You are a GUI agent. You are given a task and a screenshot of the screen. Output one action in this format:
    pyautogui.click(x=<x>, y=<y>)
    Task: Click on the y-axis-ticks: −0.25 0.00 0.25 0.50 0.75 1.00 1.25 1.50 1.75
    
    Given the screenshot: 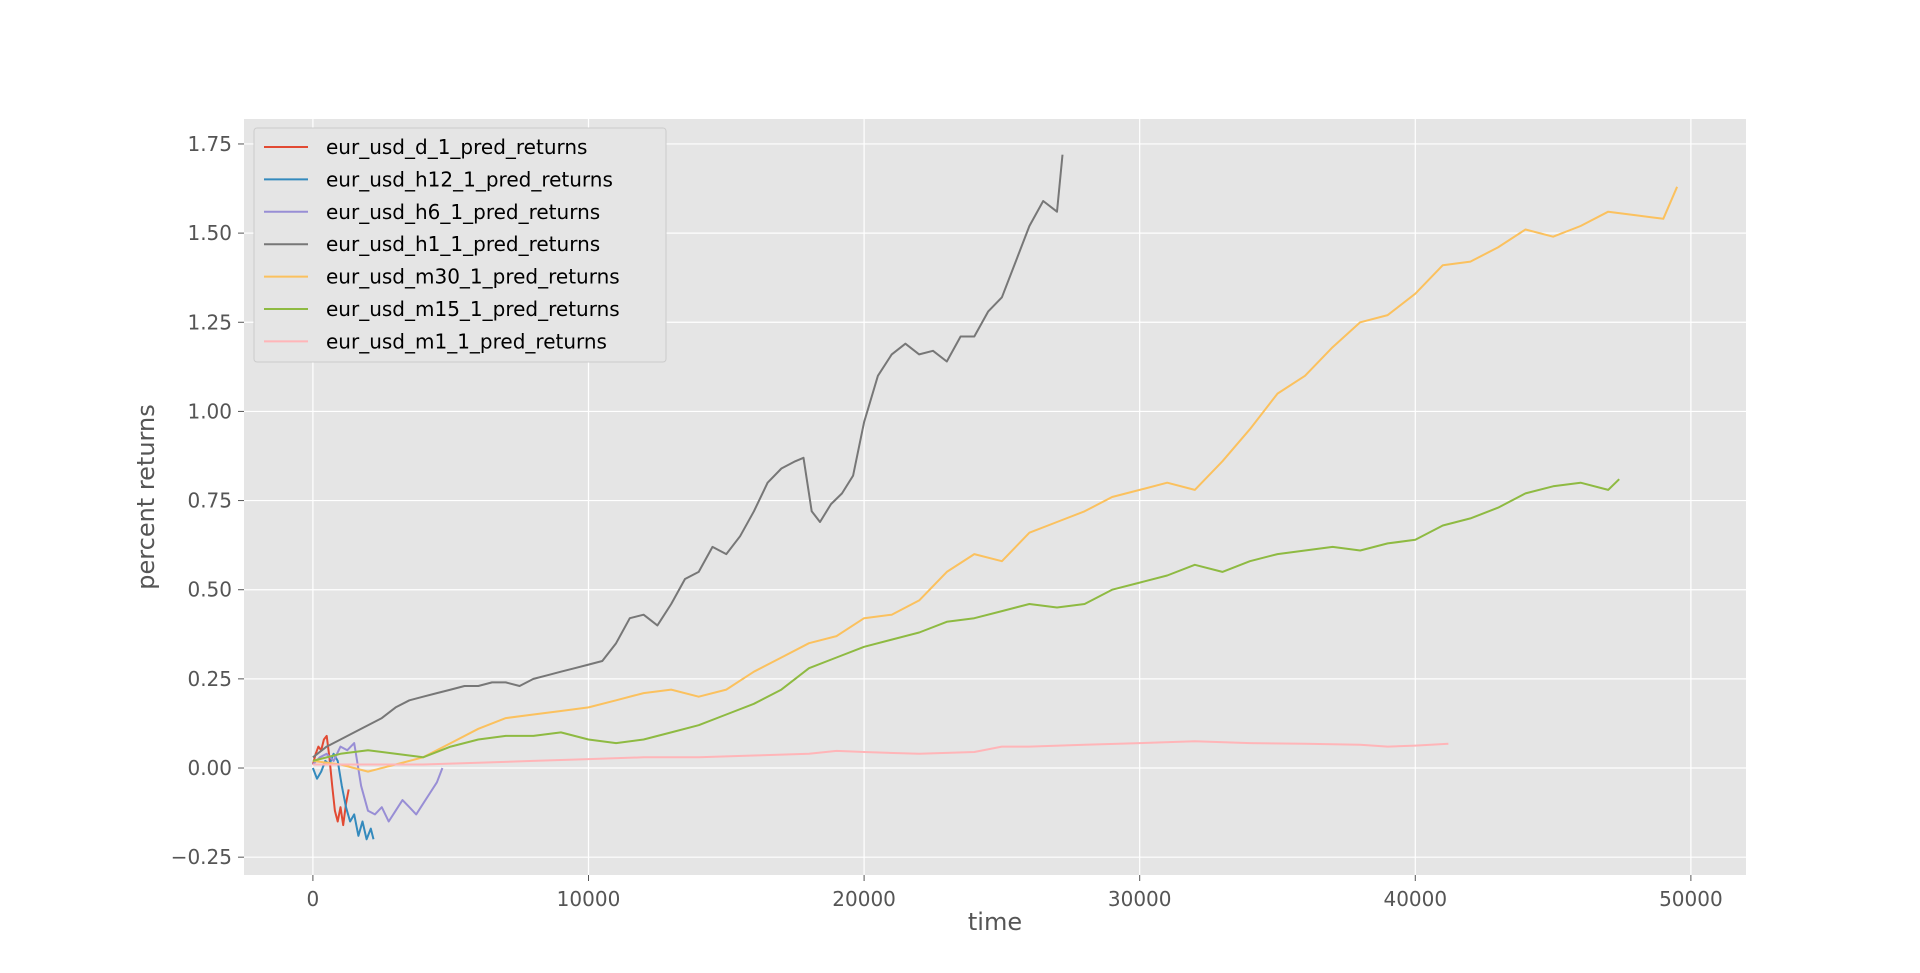 What is the action you would take?
    pyautogui.click(x=207, y=500)
    